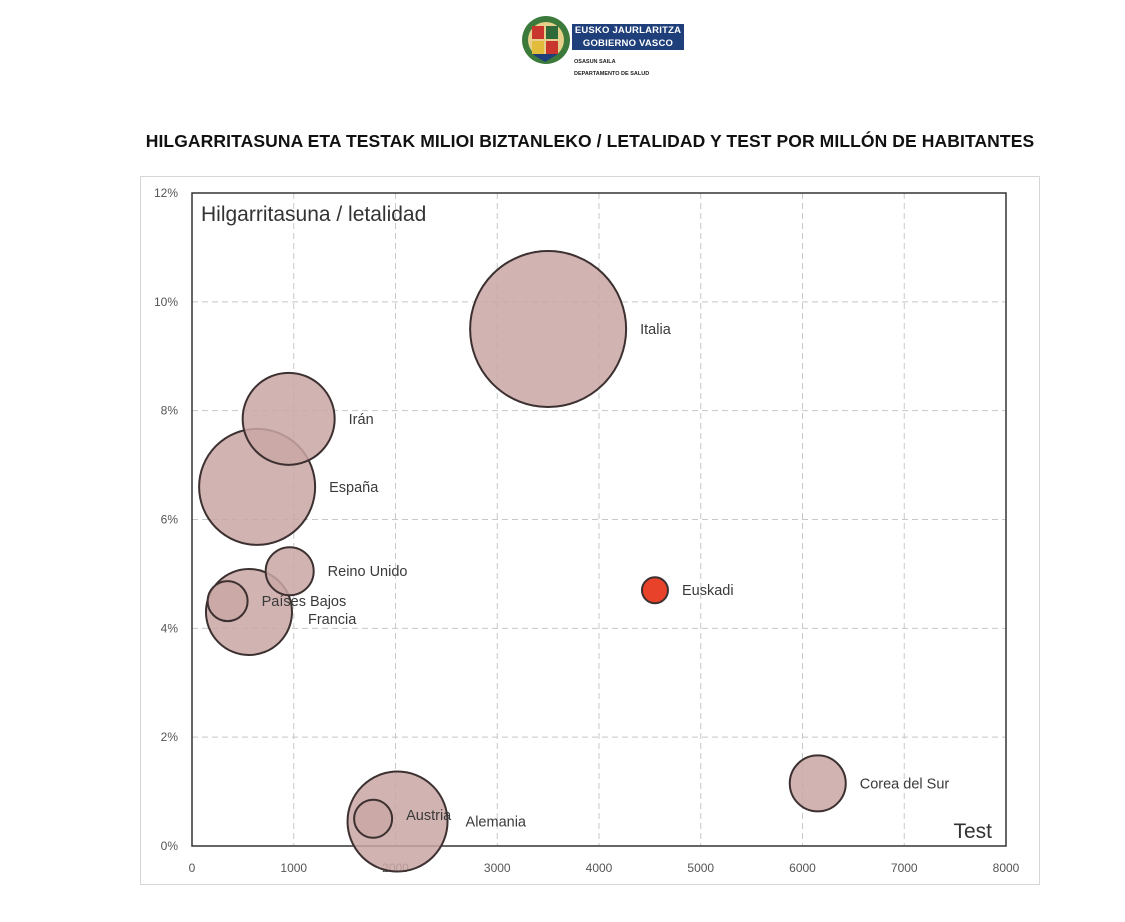  I want to click on y-axis-ticks: 0% 2% 4% 6% 8% 10% 12%, so click(166, 519).